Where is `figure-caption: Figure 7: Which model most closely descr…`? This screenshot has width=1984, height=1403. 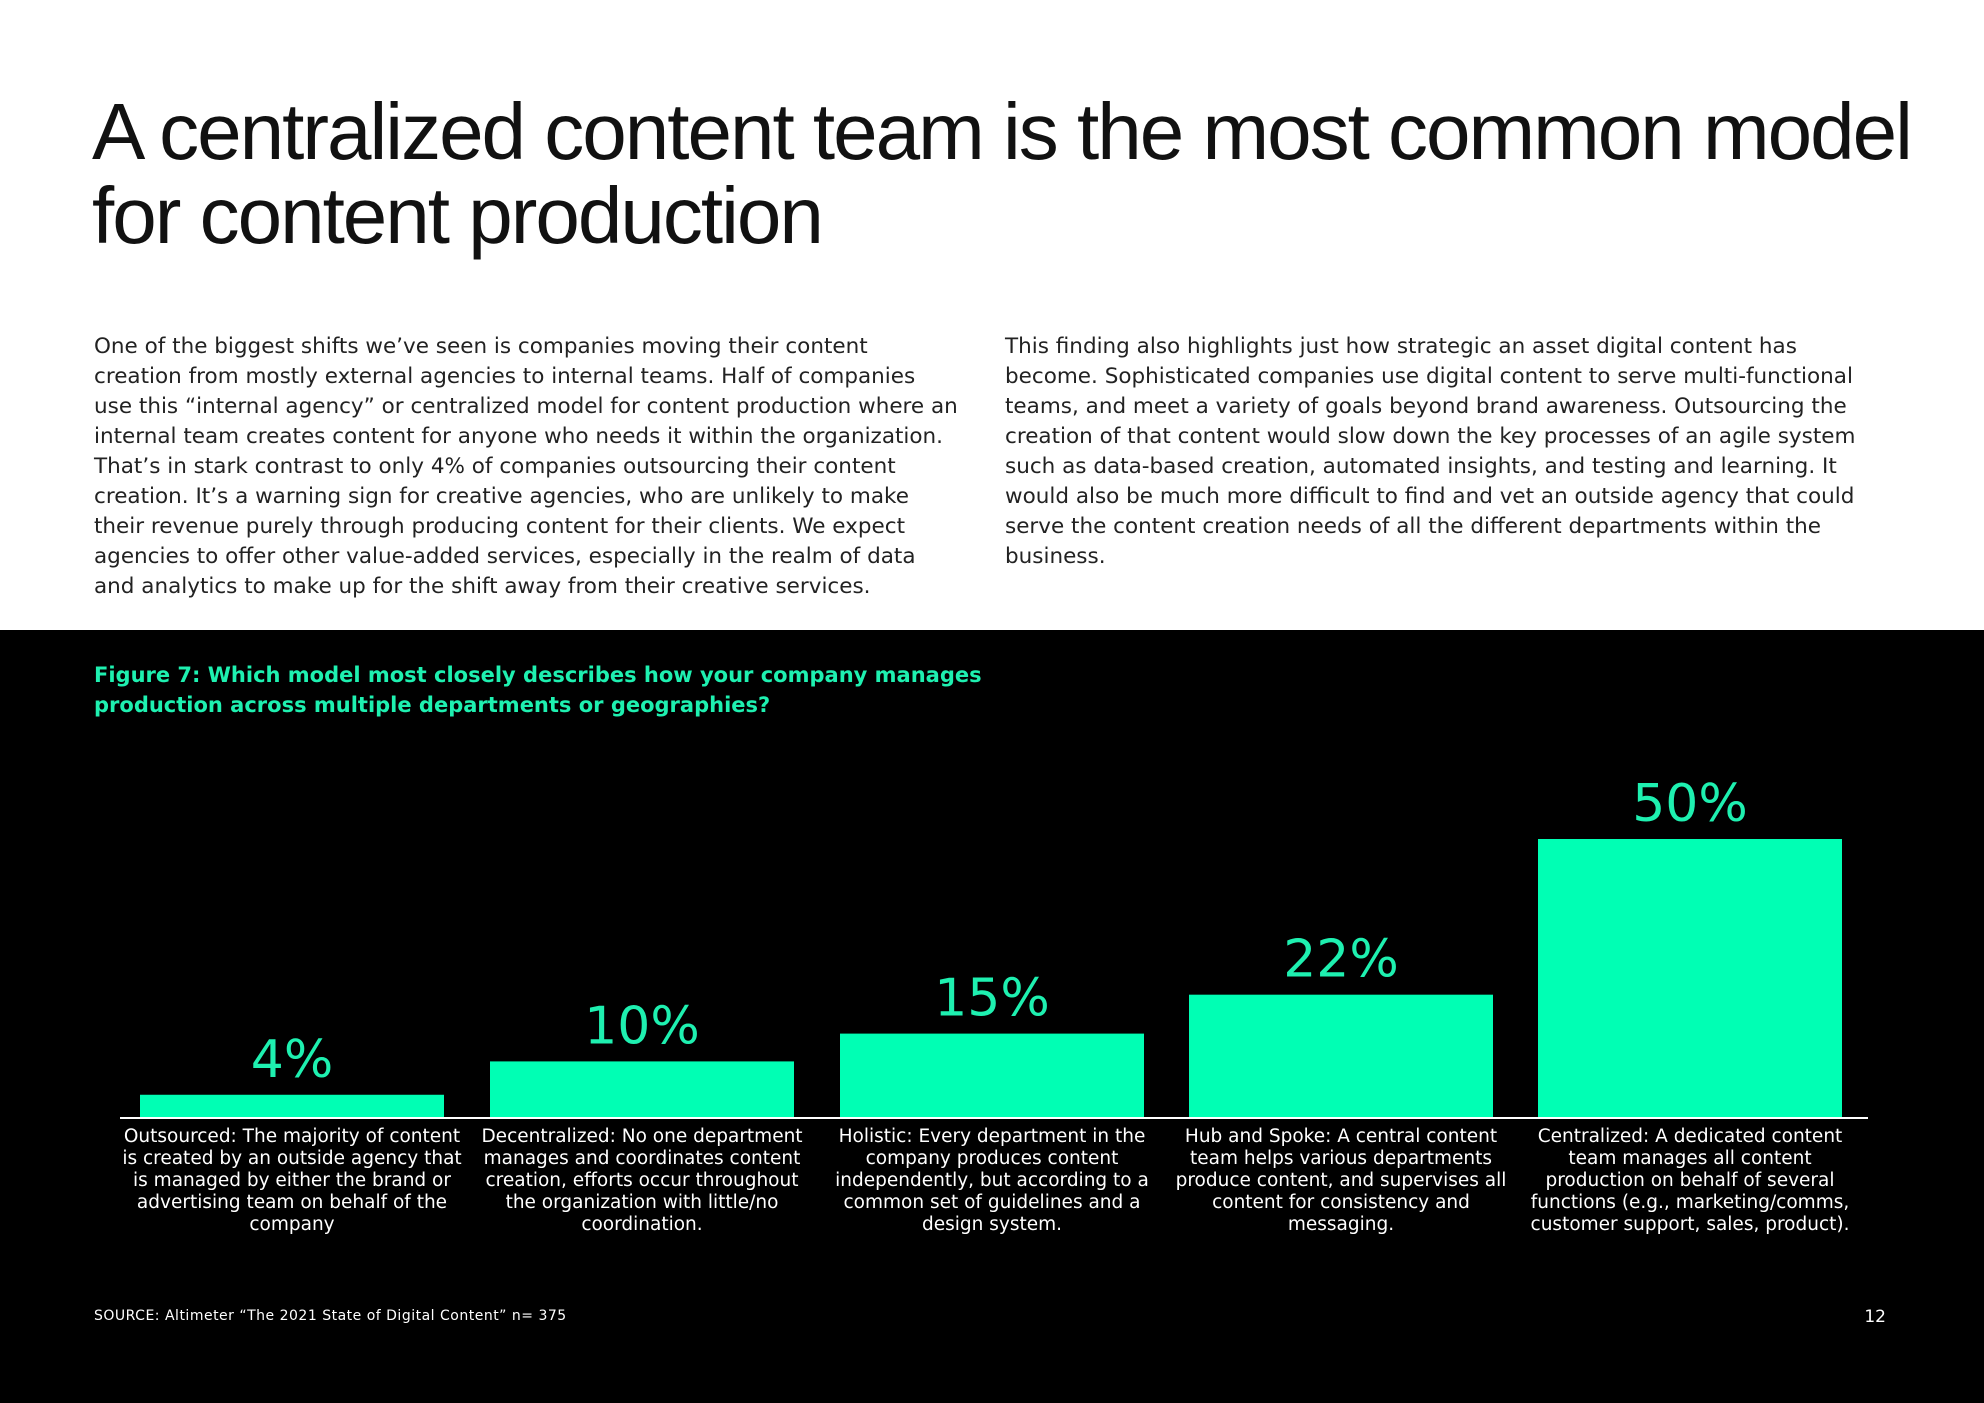
figure-caption: Figure 7: Which model most closely descr… is located at coordinates (538, 690).